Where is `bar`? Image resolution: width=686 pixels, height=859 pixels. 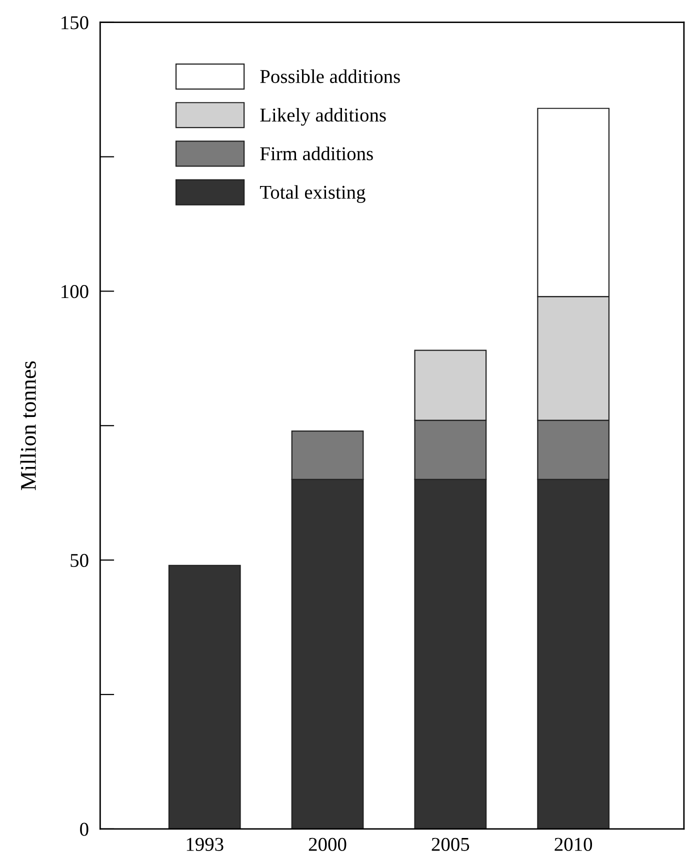
bar is located at coordinates (204, 696).